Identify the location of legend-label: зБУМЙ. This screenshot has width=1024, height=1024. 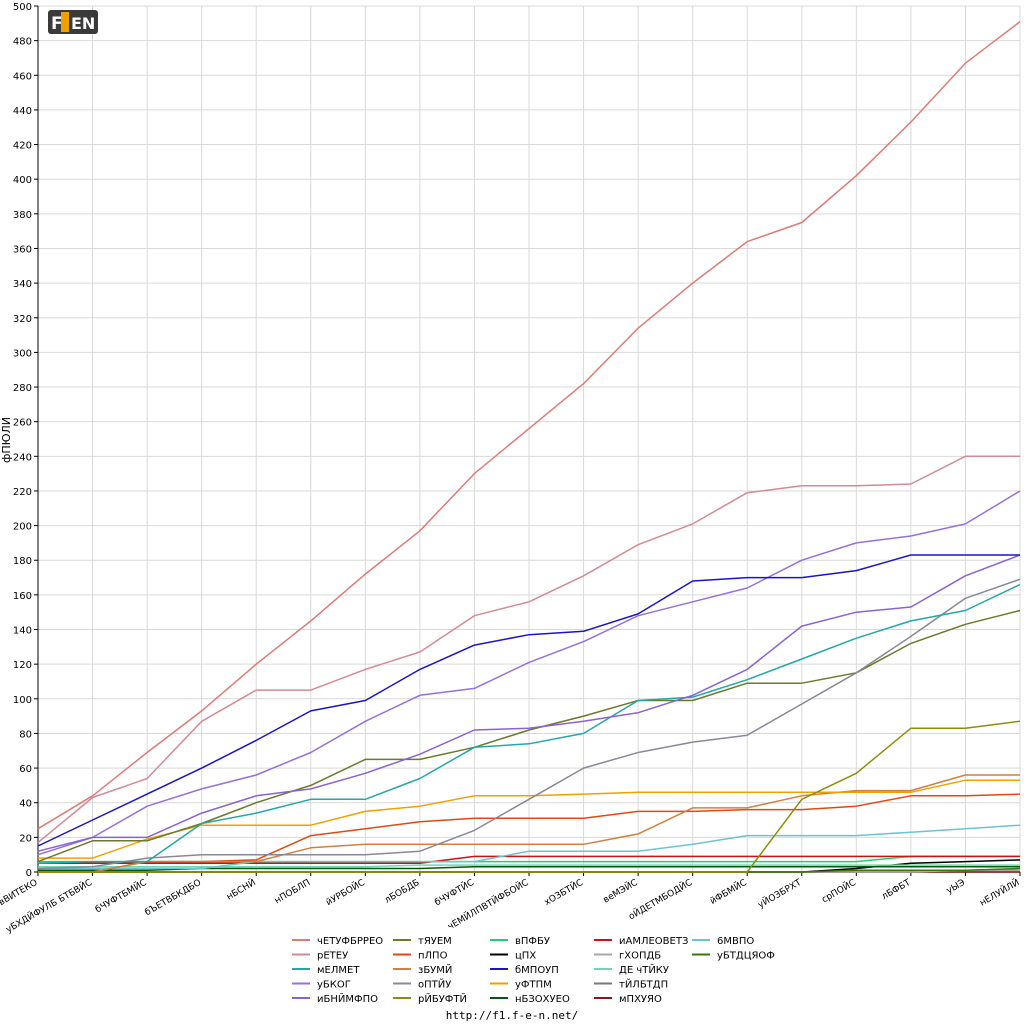
(435, 969).